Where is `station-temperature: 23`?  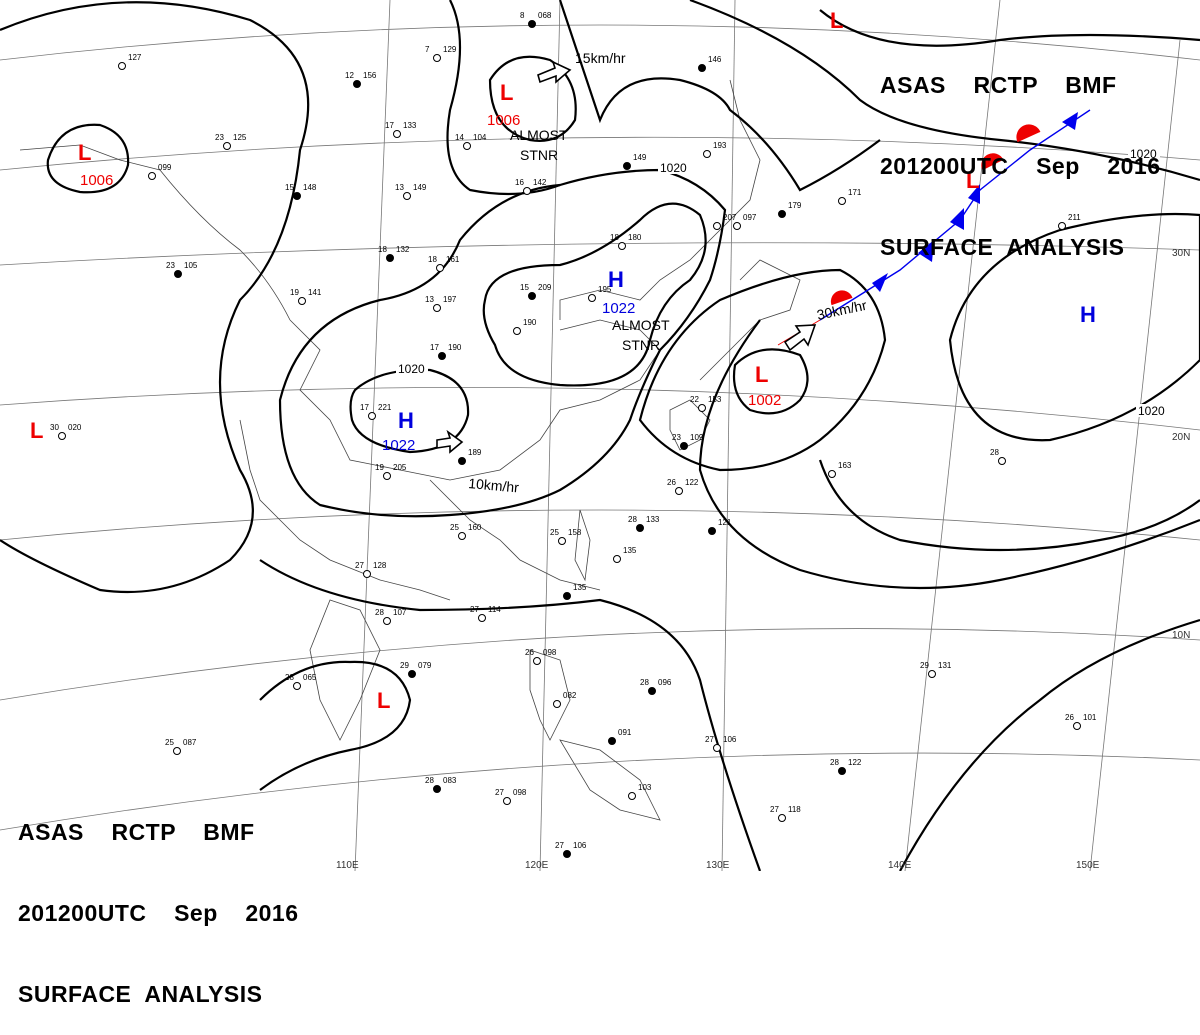 station-temperature: 23 is located at coordinates (170, 265).